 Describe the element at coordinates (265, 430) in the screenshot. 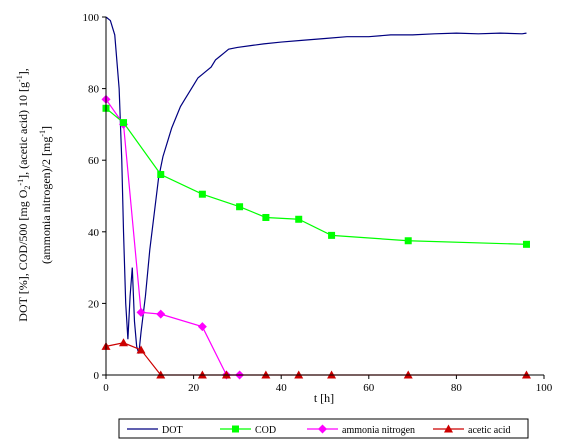

I see `legend-label-cod: COD` at that location.